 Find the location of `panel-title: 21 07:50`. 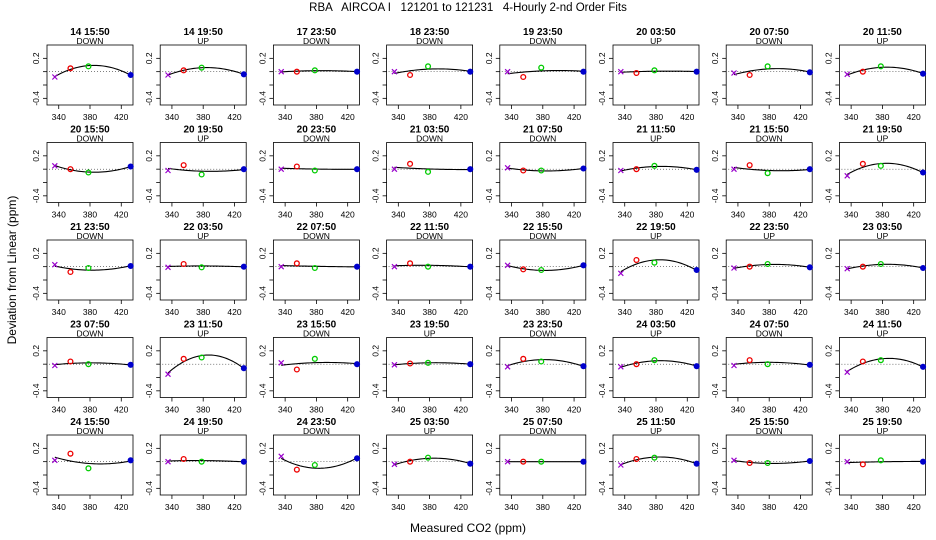

panel-title: 21 07:50 is located at coordinates (543, 130).